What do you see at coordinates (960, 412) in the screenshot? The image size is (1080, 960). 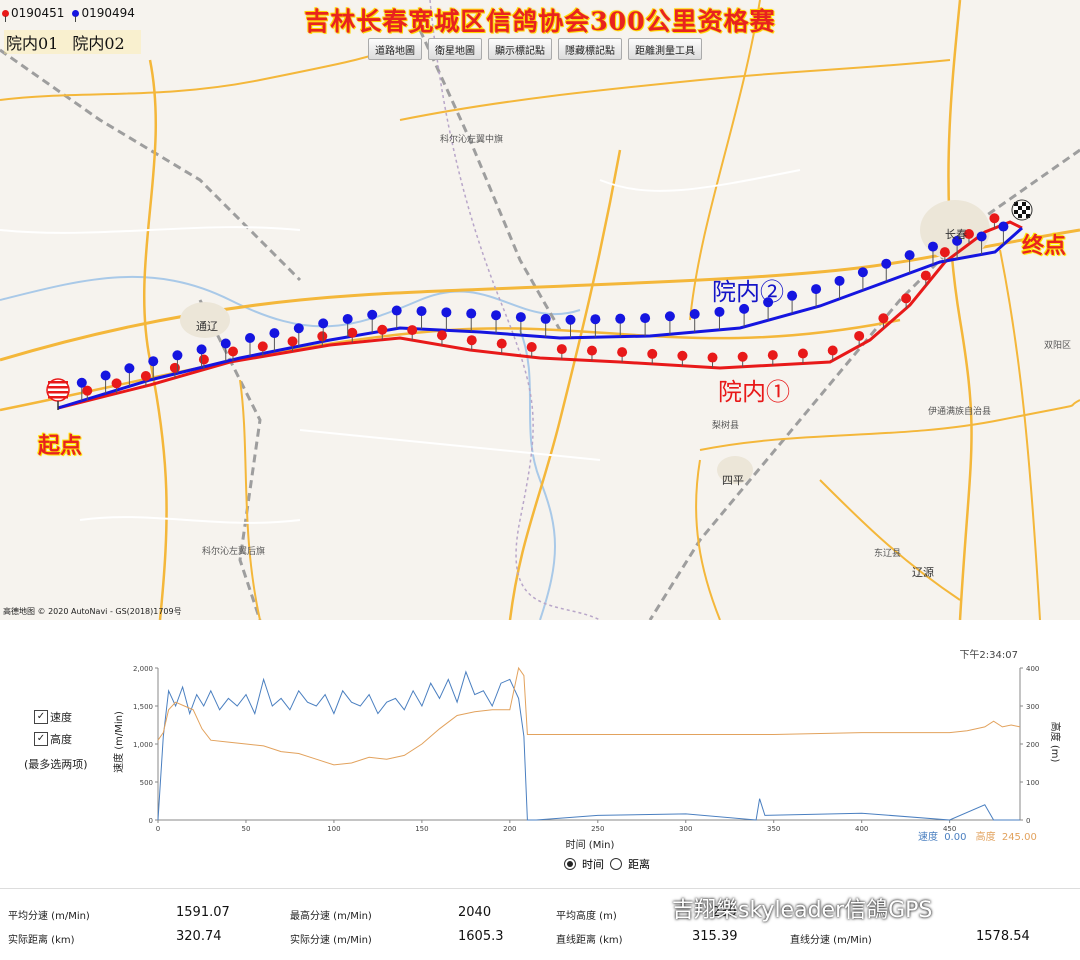 I see `town-yitong: 伊通满族自治县` at bounding box center [960, 412].